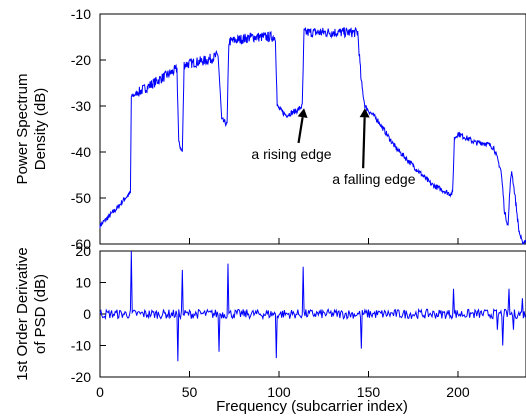  I want to click on top-y-tick-label: -30, so click(81, 106).